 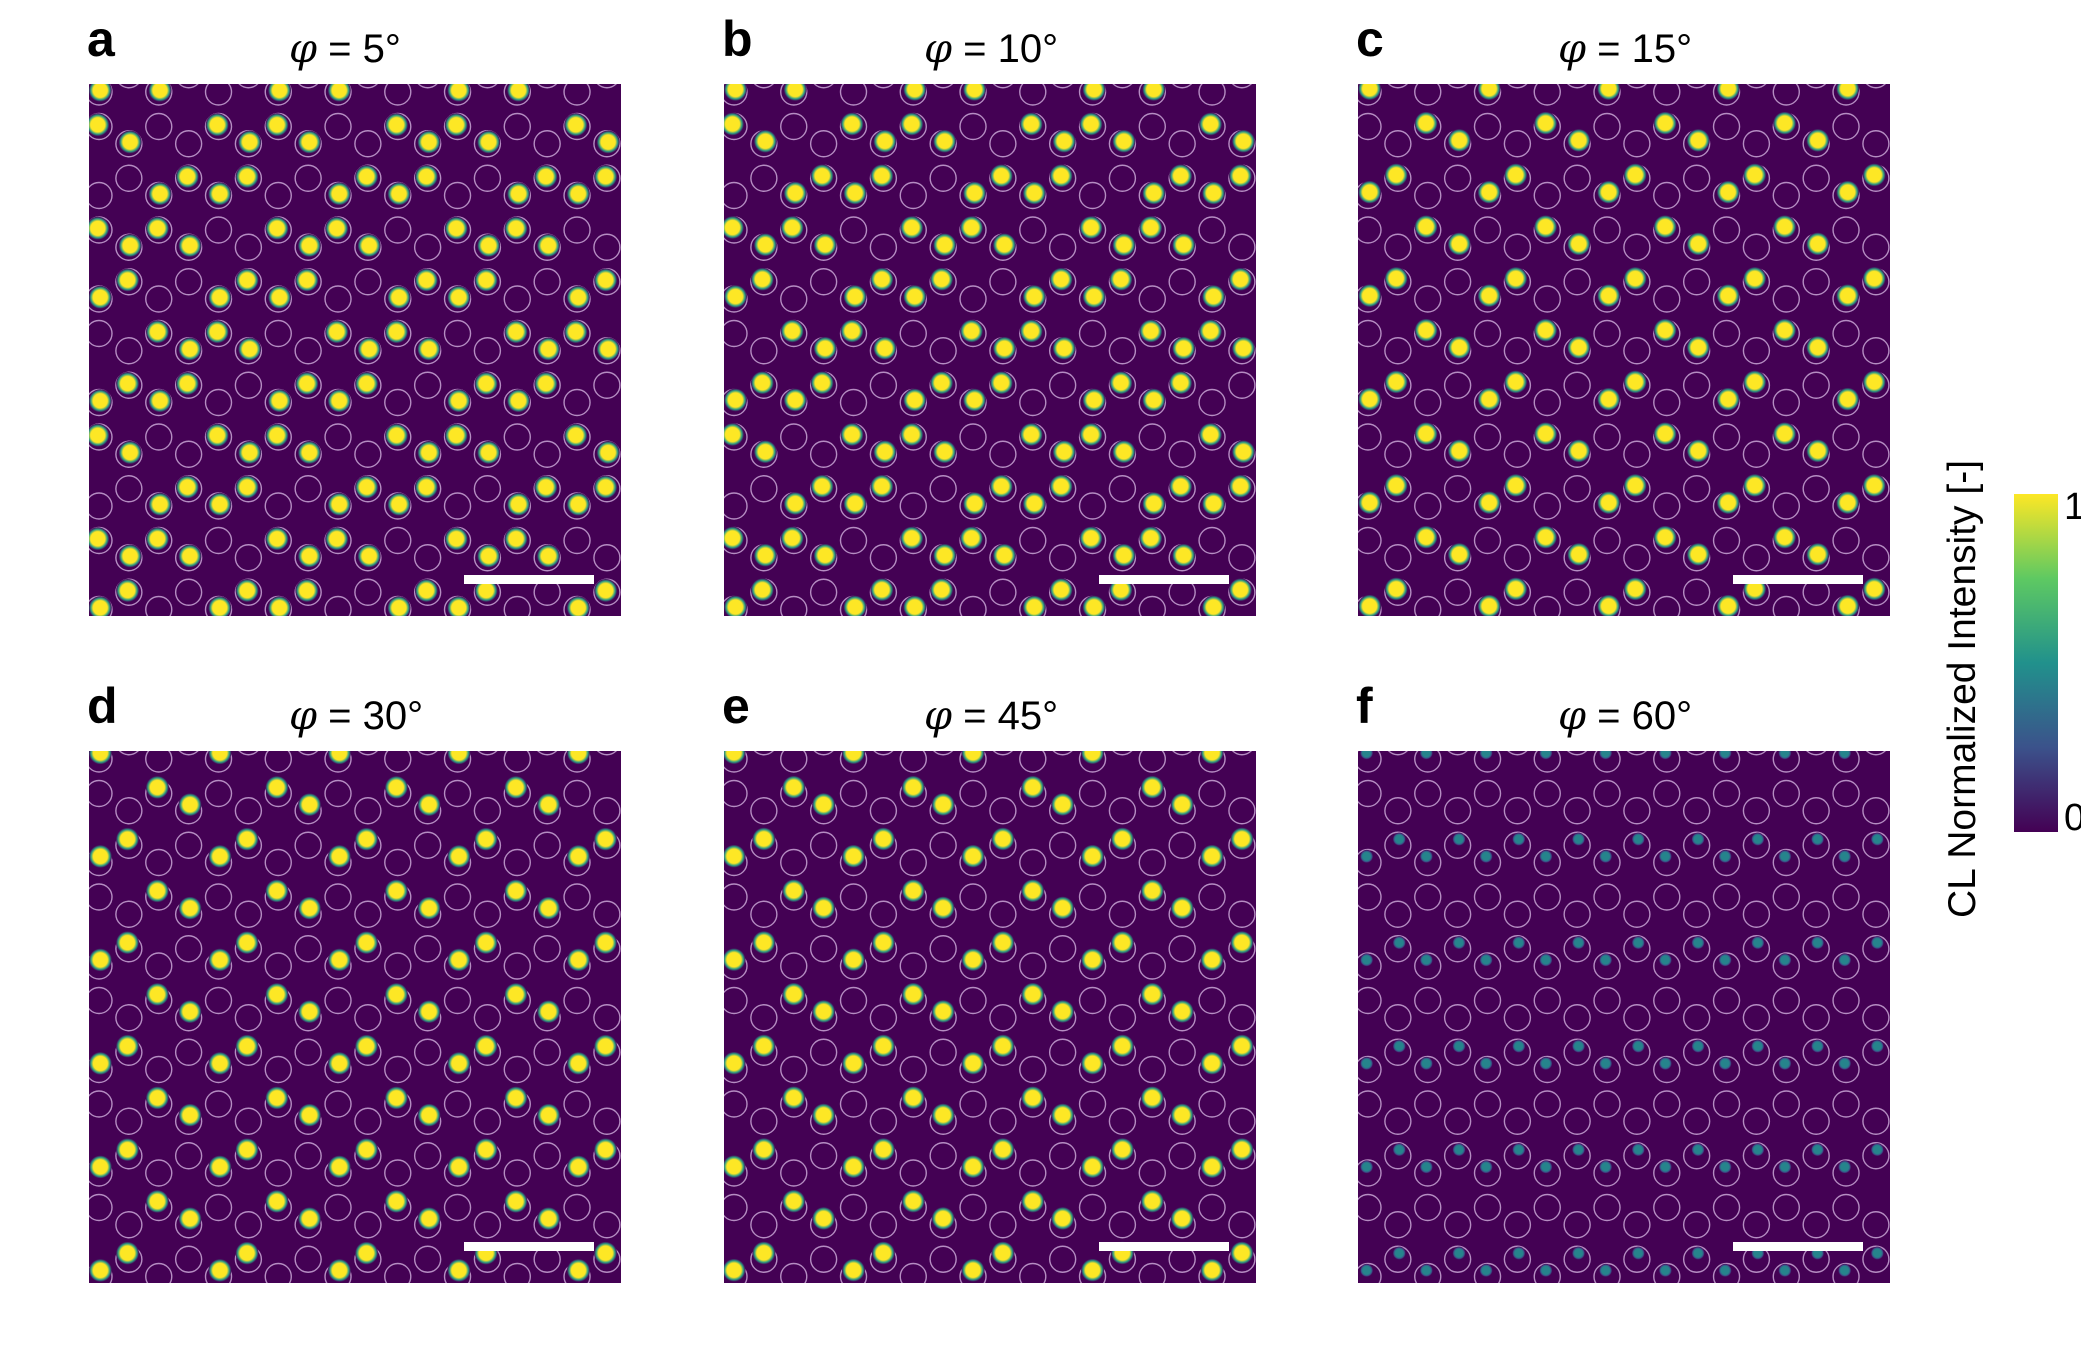 I want to click on panel-title: φ = 5°, so click(x=345, y=49).